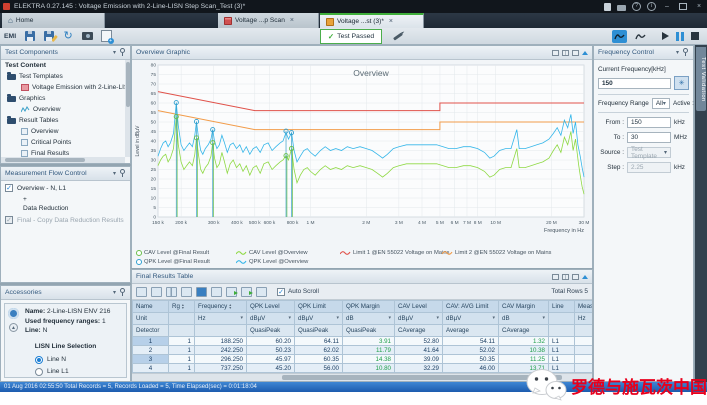 Image resolution: width=707 pixels, height=405 pixels. What do you see at coordinates (636, 6) in the screenshot?
I see `help-icon: ?` at bounding box center [636, 6].